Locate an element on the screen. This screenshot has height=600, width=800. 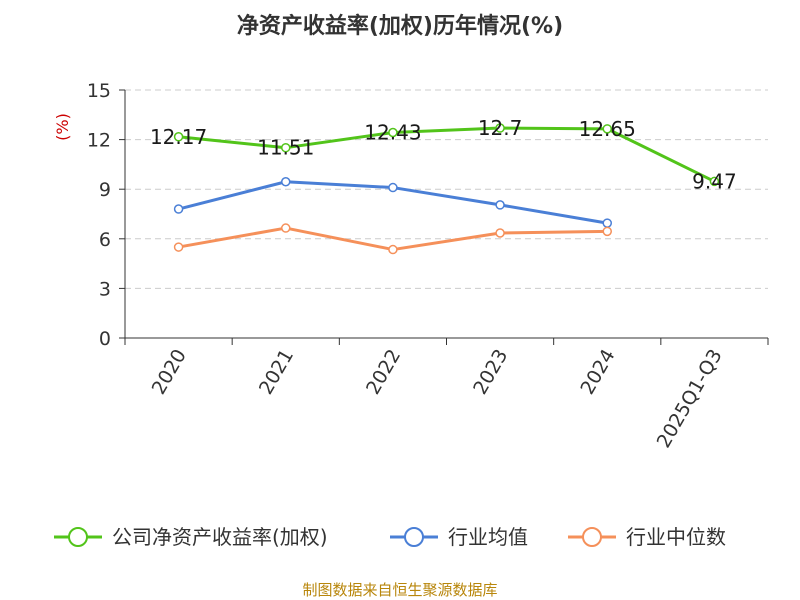
data-labels: 12.17 11.51 12.43 12.7 12.65 9.47 is located at coordinates (443, 154).